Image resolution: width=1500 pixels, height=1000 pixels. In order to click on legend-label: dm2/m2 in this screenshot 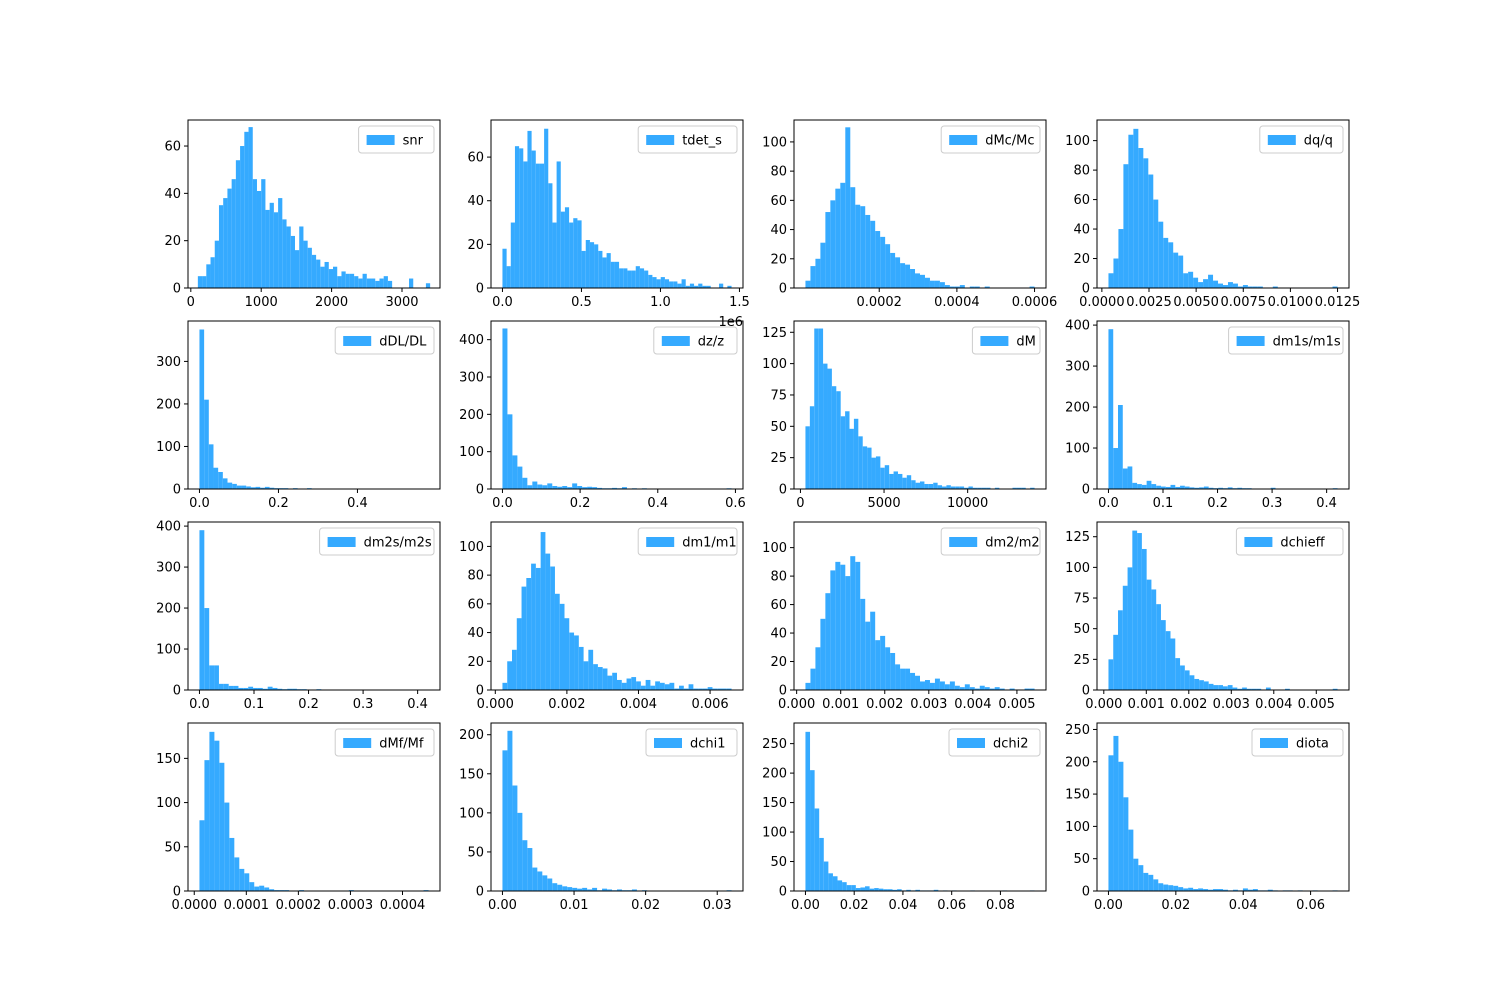, I will do `click(1012, 543)`.